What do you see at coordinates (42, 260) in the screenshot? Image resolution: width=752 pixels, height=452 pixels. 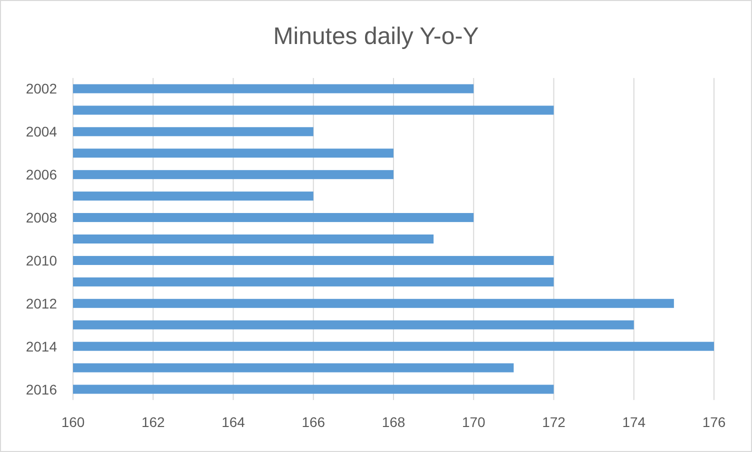 I see `y-tick-label: 2010` at bounding box center [42, 260].